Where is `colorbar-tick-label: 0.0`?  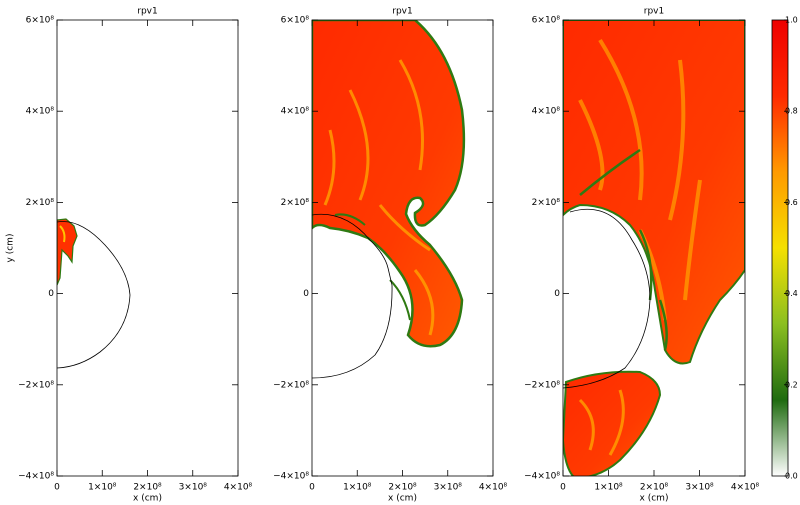 colorbar-tick-label: 0.0 is located at coordinates (791, 476).